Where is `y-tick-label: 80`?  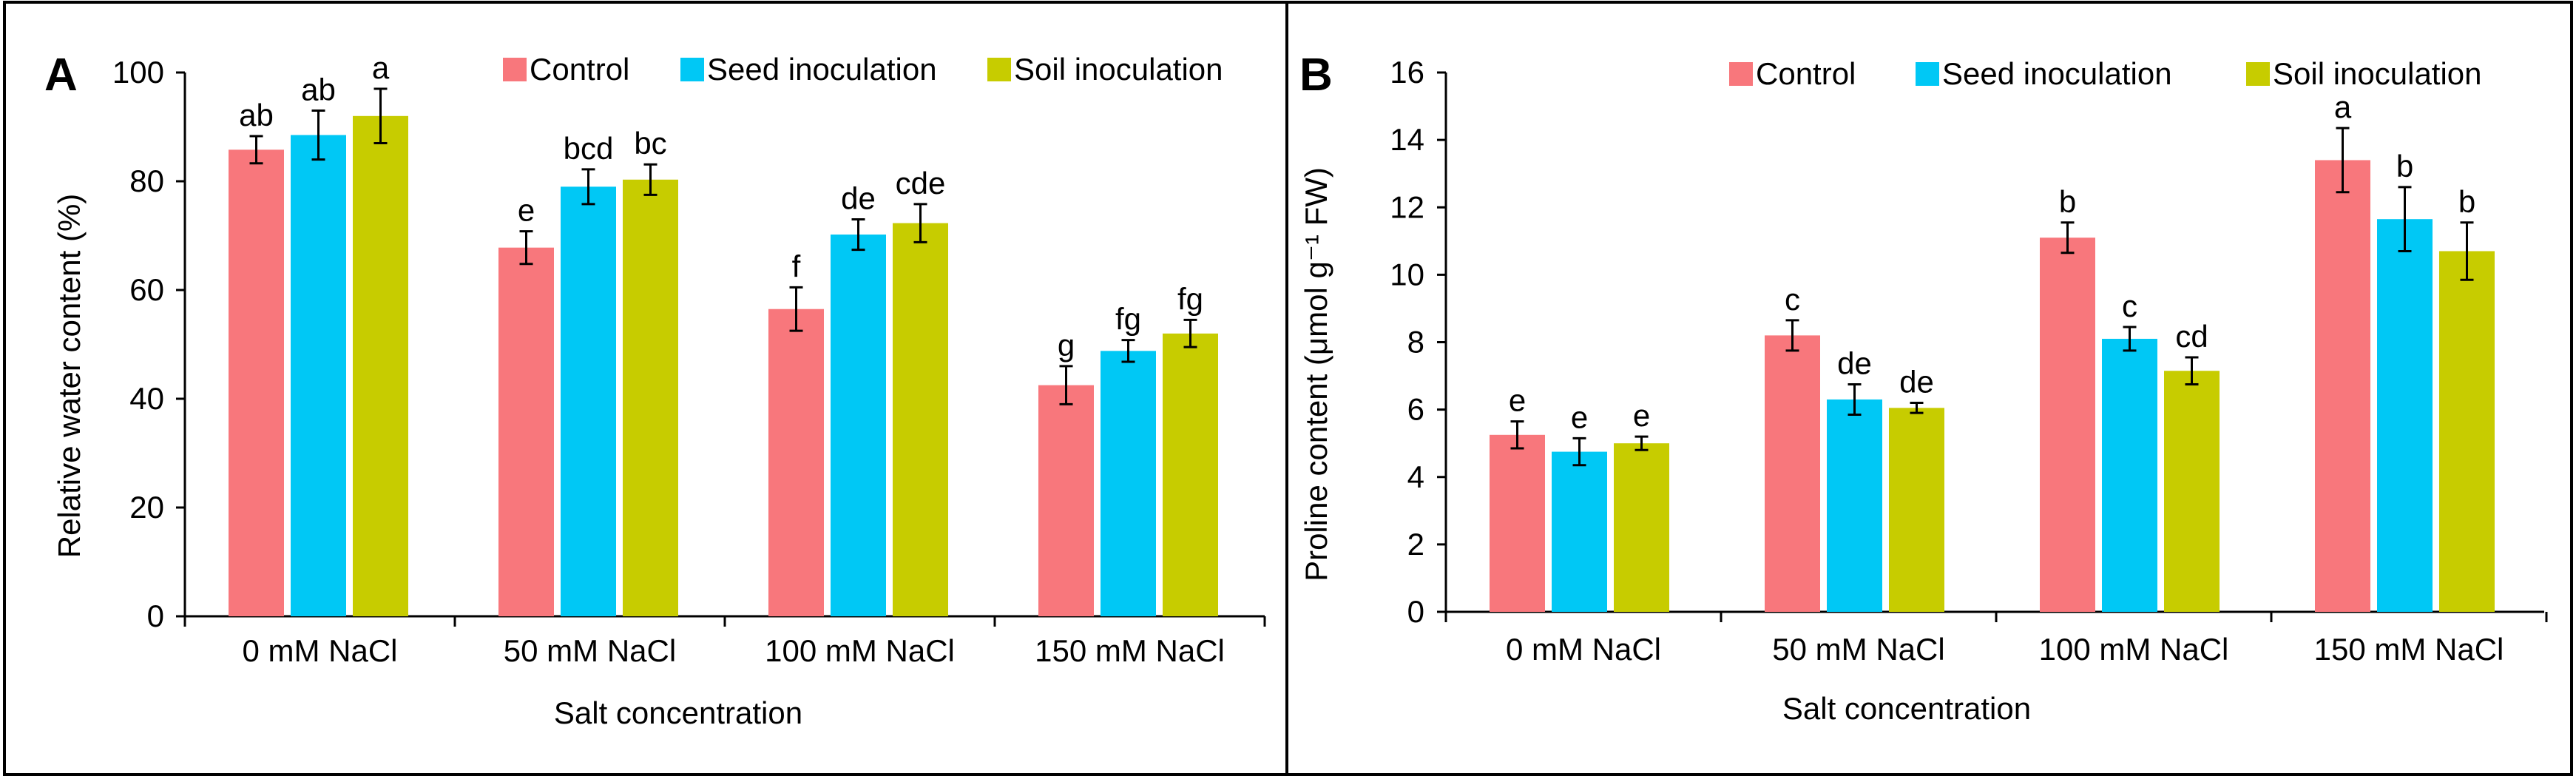 y-tick-label: 80 is located at coordinates (146, 181).